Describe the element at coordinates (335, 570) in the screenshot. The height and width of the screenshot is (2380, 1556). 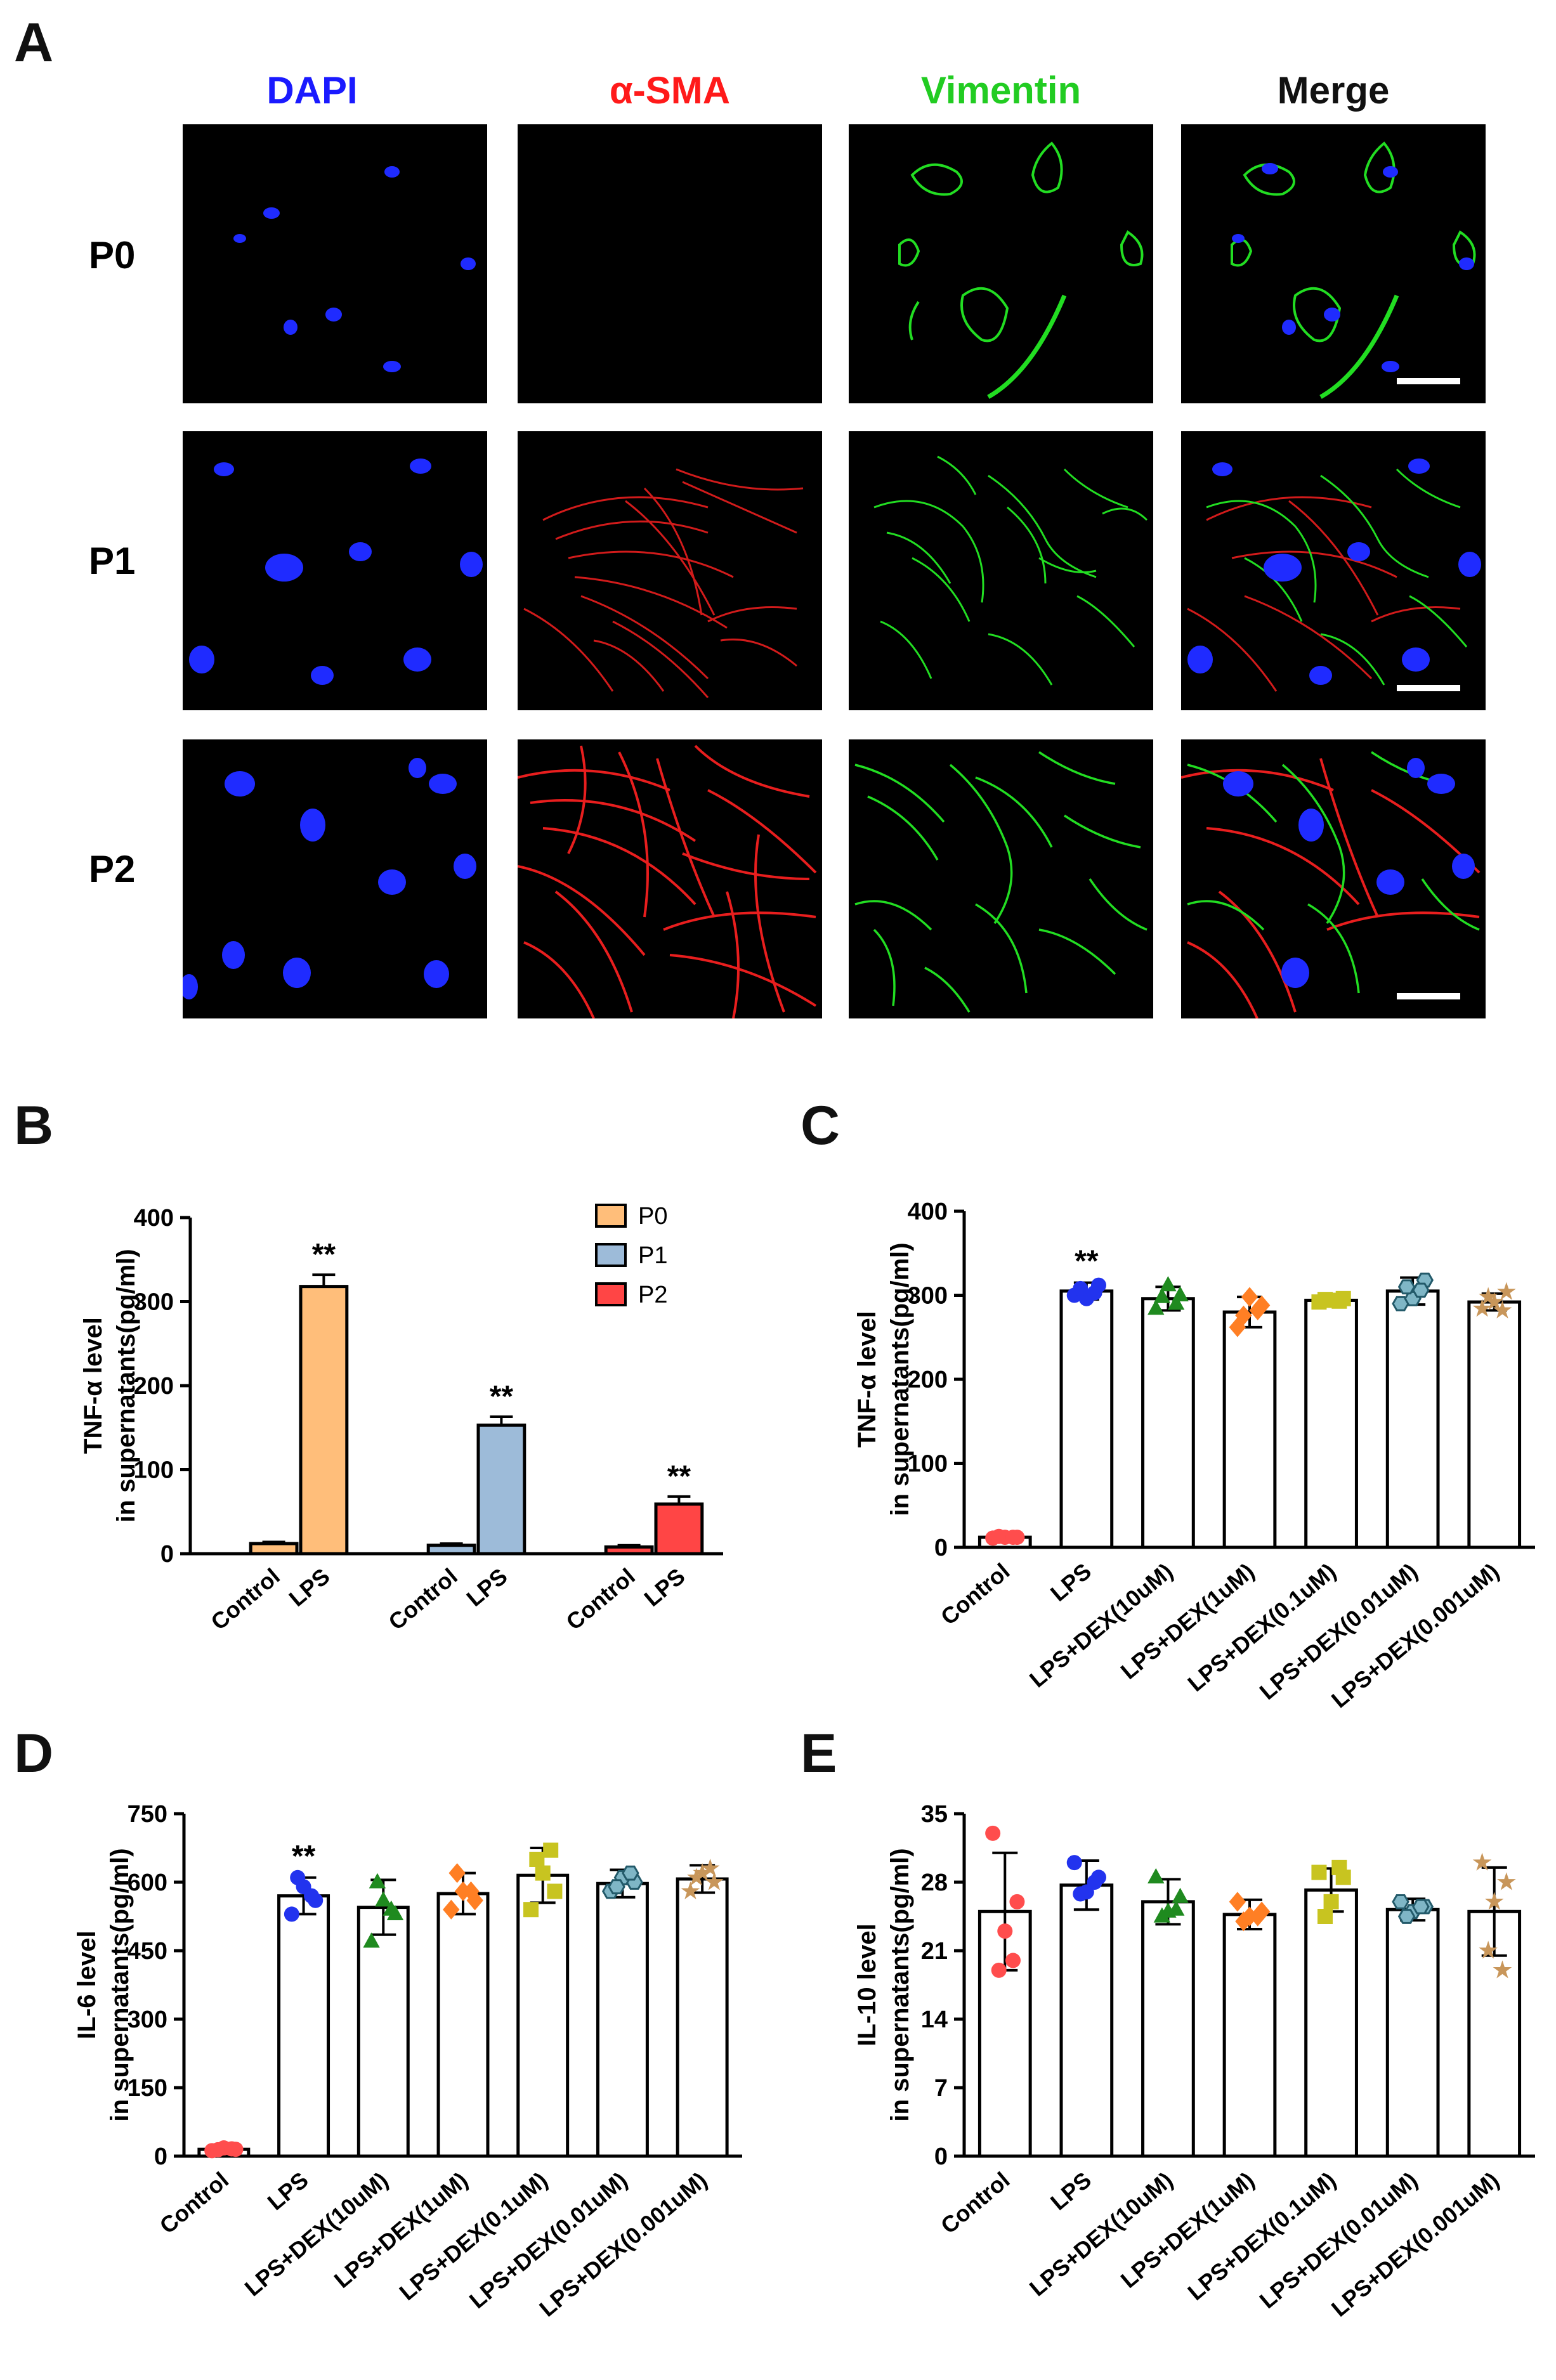
I see `micrograph-p1-dapi` at that location.